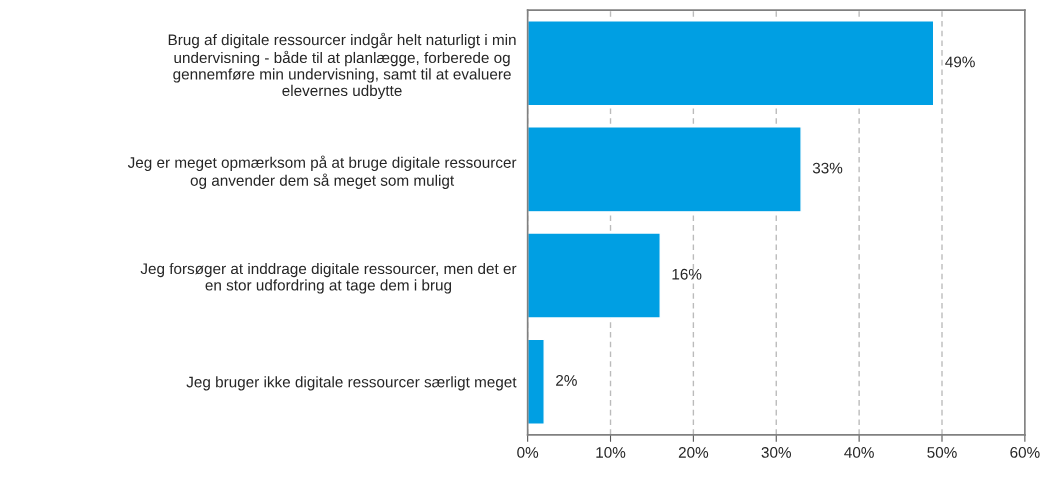  Describe the element at coordinates (328, 278) in the screenshot. I see `y-tick-label: Jeg forsøger at inddrage digitale ressourcer, men det er en stor udfordring at tage dem i brug` at that location.